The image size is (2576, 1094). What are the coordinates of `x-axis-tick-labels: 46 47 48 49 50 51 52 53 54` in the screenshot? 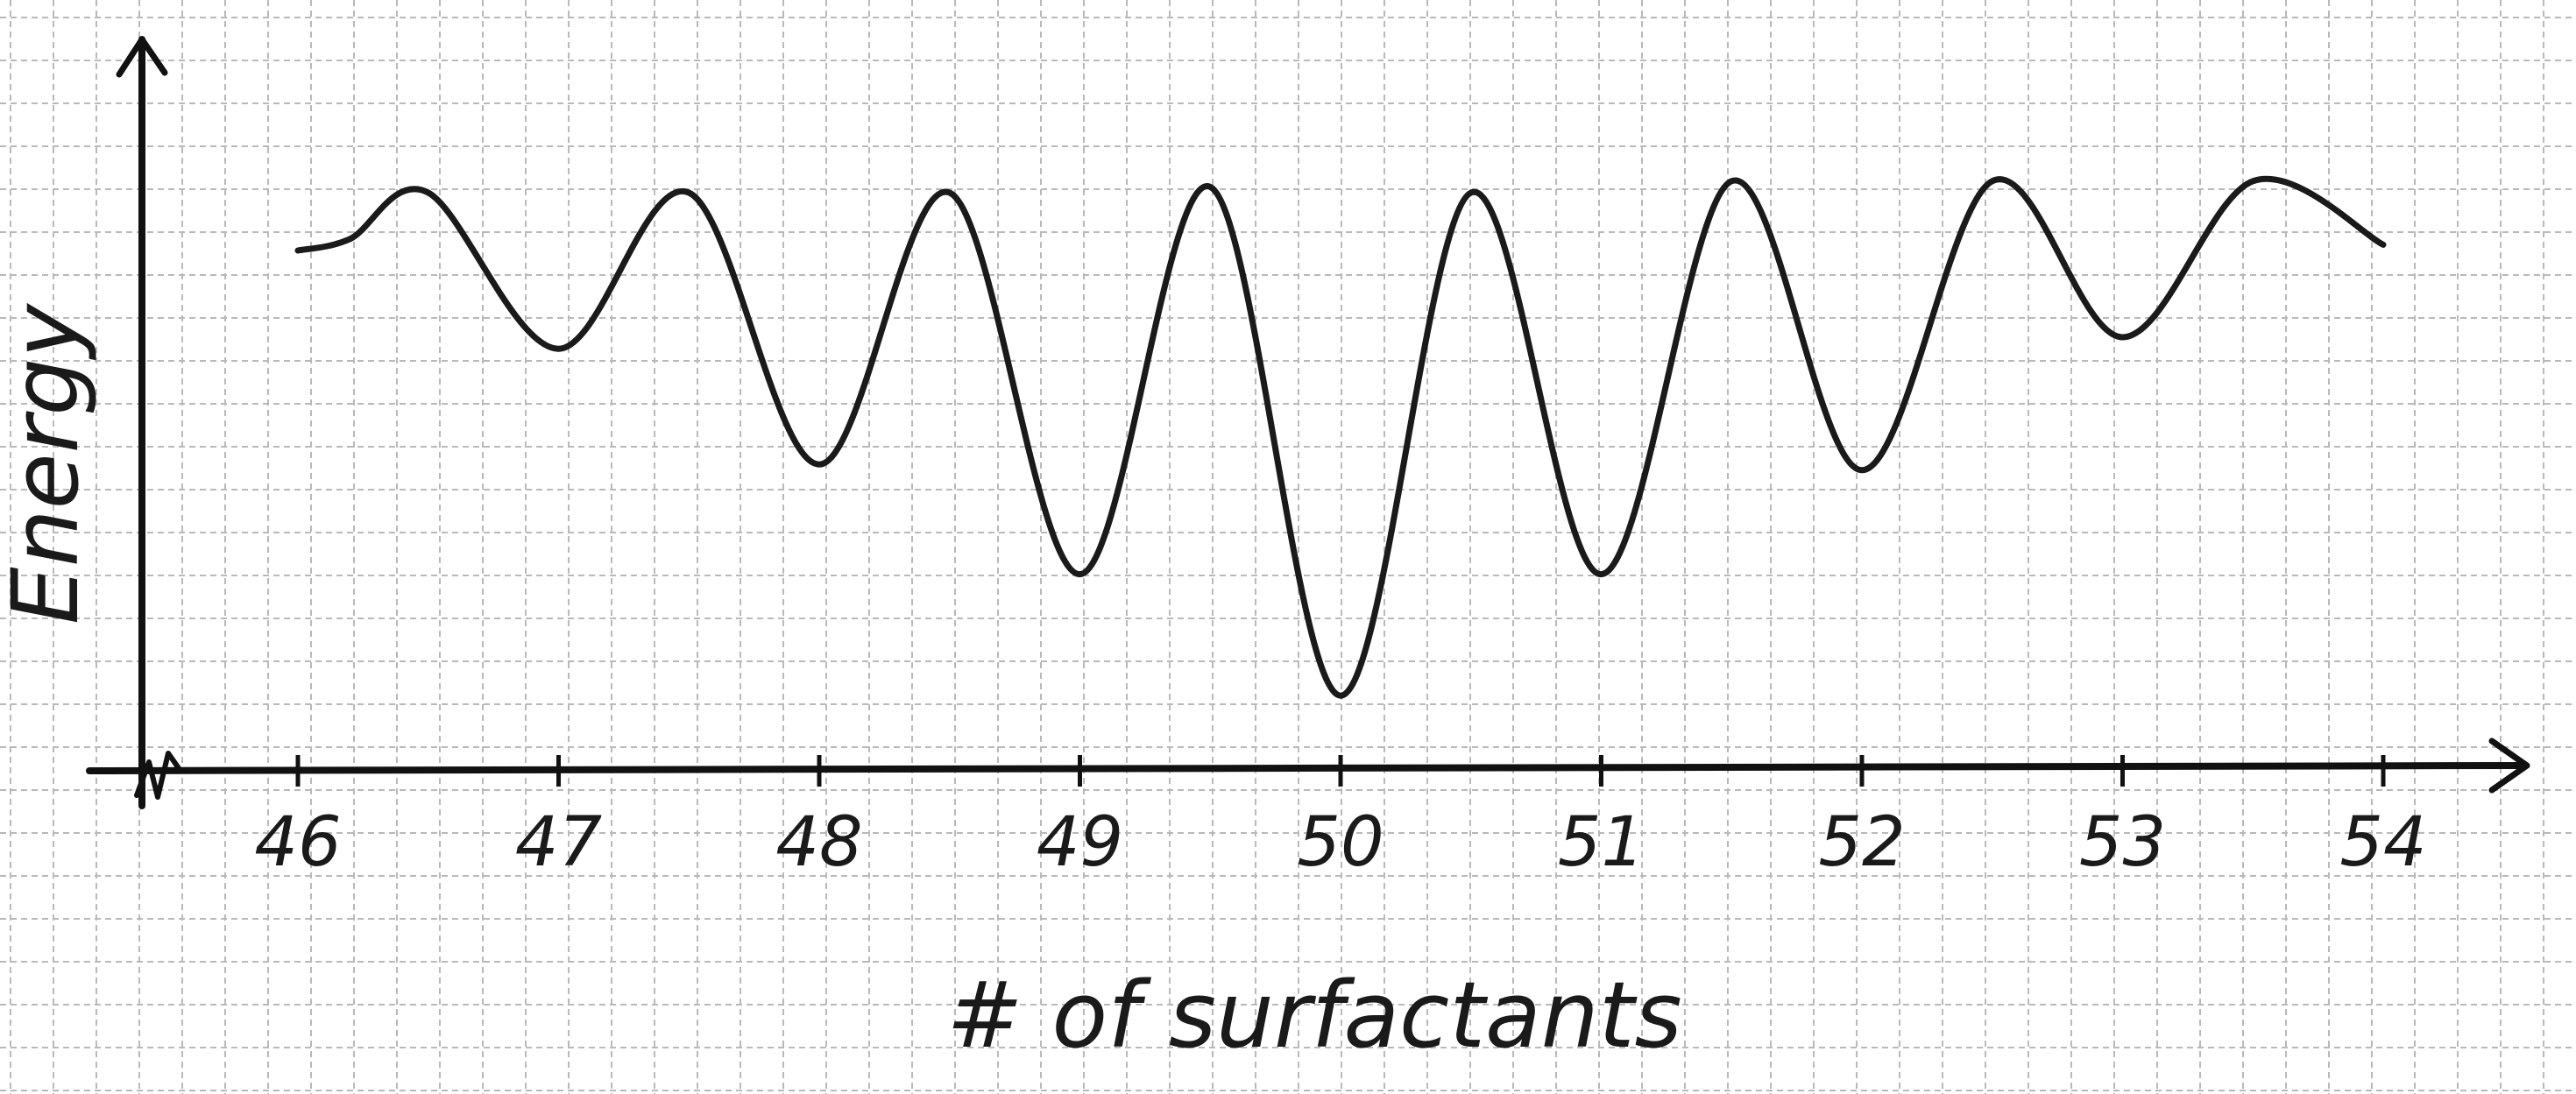 It's located at (1340, 842).